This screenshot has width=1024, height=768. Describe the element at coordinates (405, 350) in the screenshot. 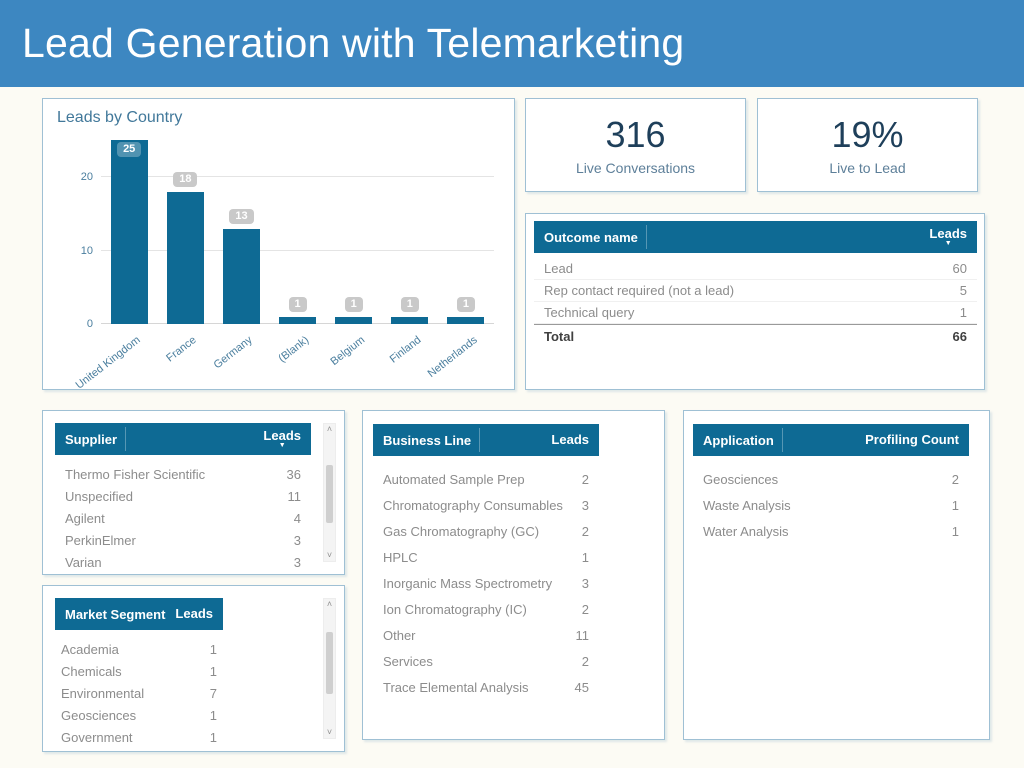

I see `x-axis-label: Finland` at that location.